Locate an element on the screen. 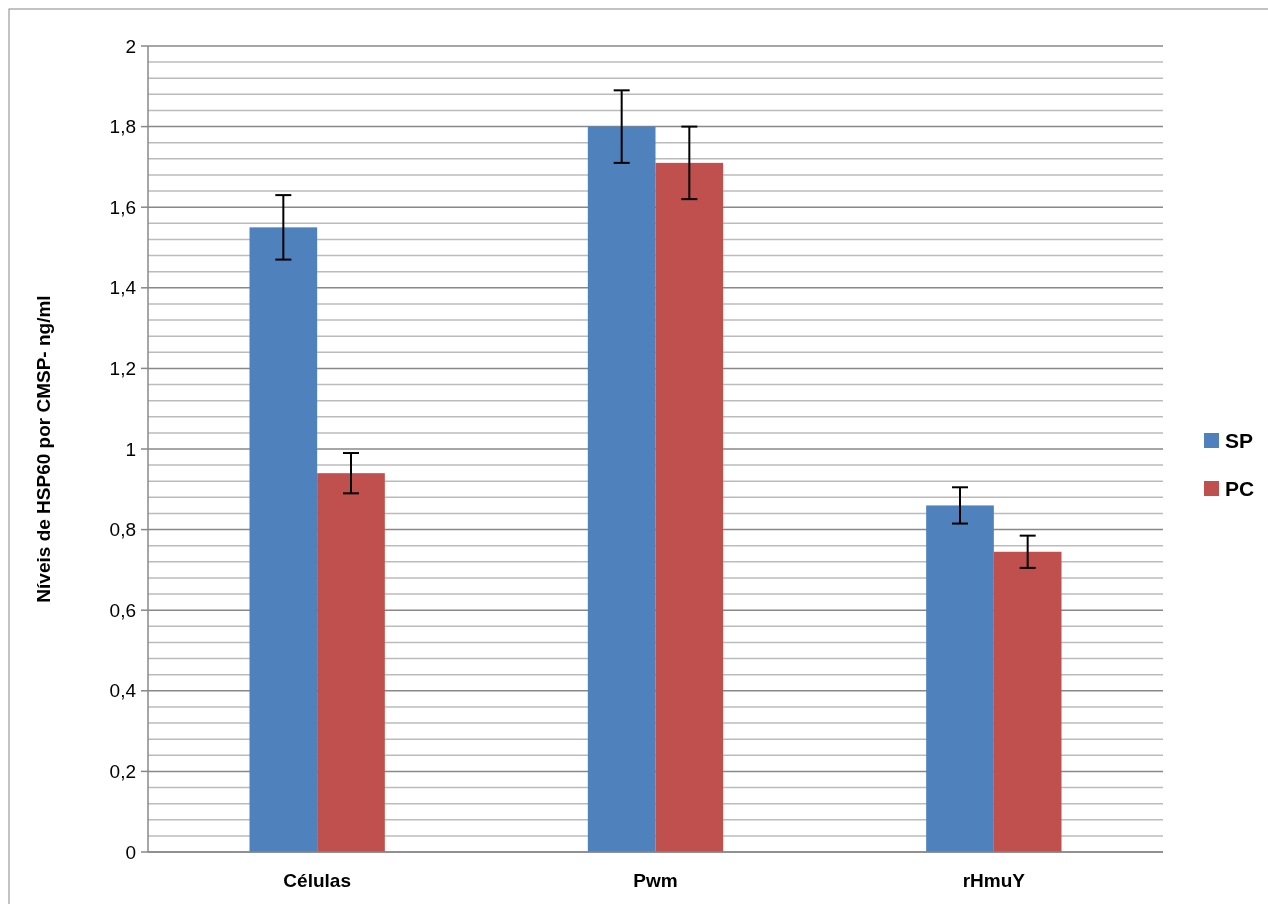 This screenshot has width=1268, height=904. x-tick-label: Células is located at coordinates (317, 880).